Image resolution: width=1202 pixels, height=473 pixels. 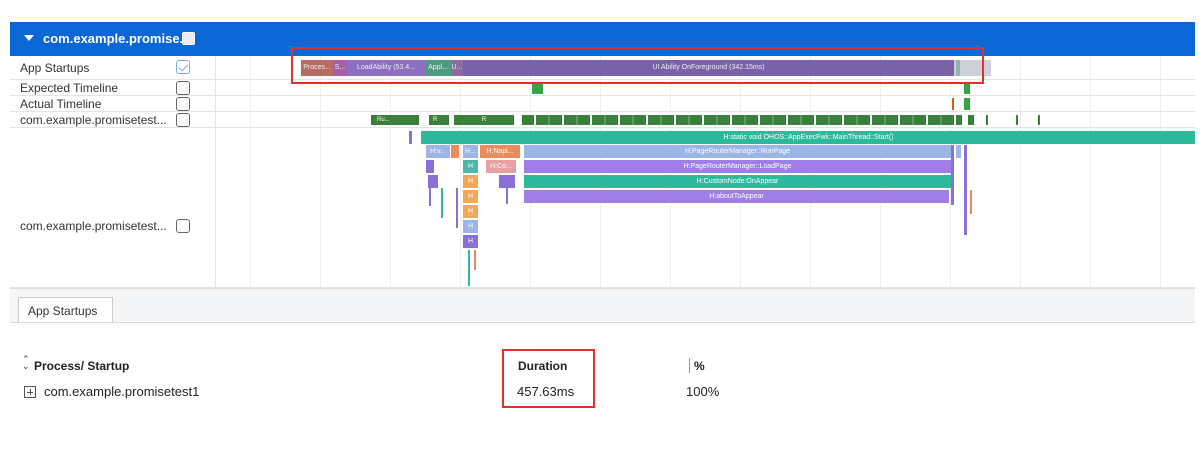 I want to click on thread-track: Ru... R R, so click(x=705, y=120).